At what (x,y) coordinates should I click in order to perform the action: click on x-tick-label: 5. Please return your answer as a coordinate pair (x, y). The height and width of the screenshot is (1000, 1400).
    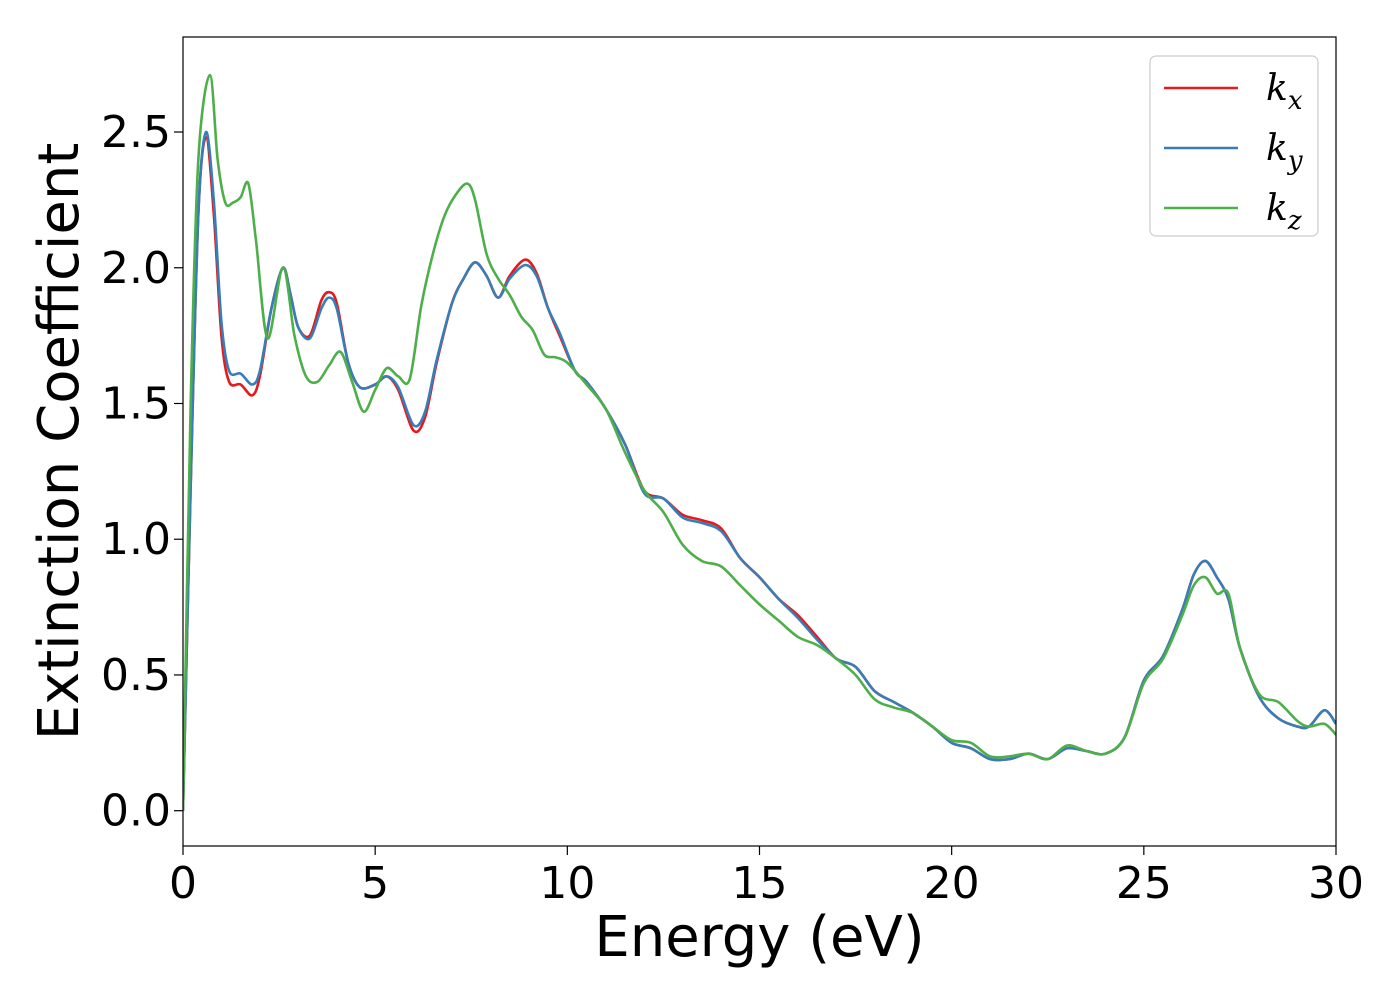
    Looking at the image, I should click on (375, 883).